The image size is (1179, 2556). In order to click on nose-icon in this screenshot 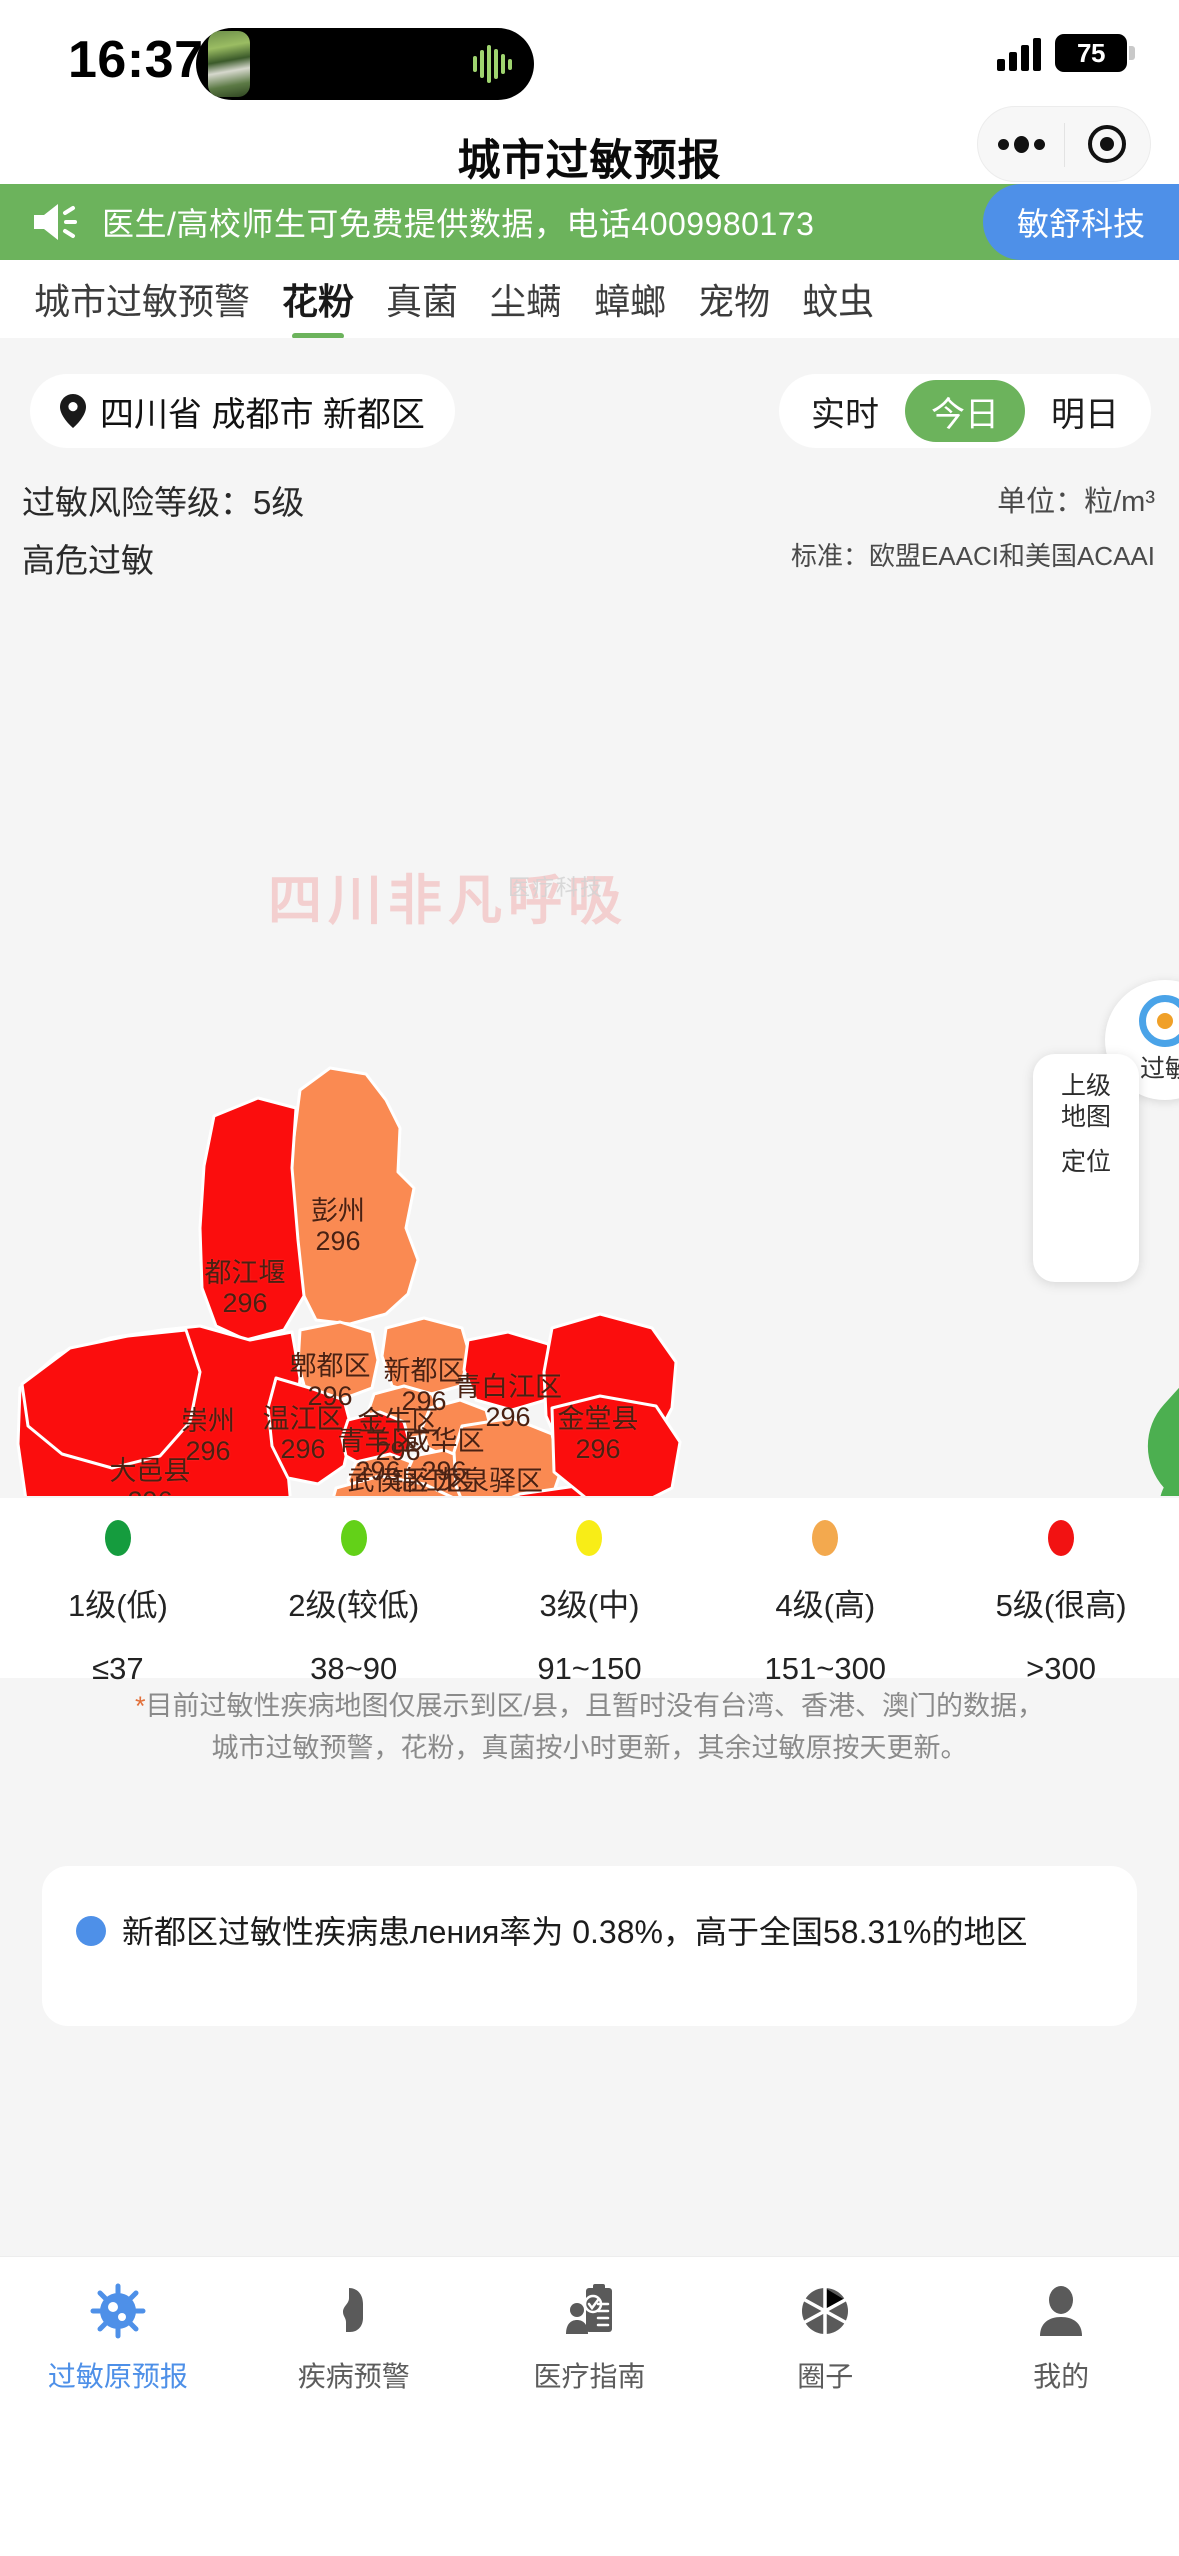, I will do `click(354, 2311)`.